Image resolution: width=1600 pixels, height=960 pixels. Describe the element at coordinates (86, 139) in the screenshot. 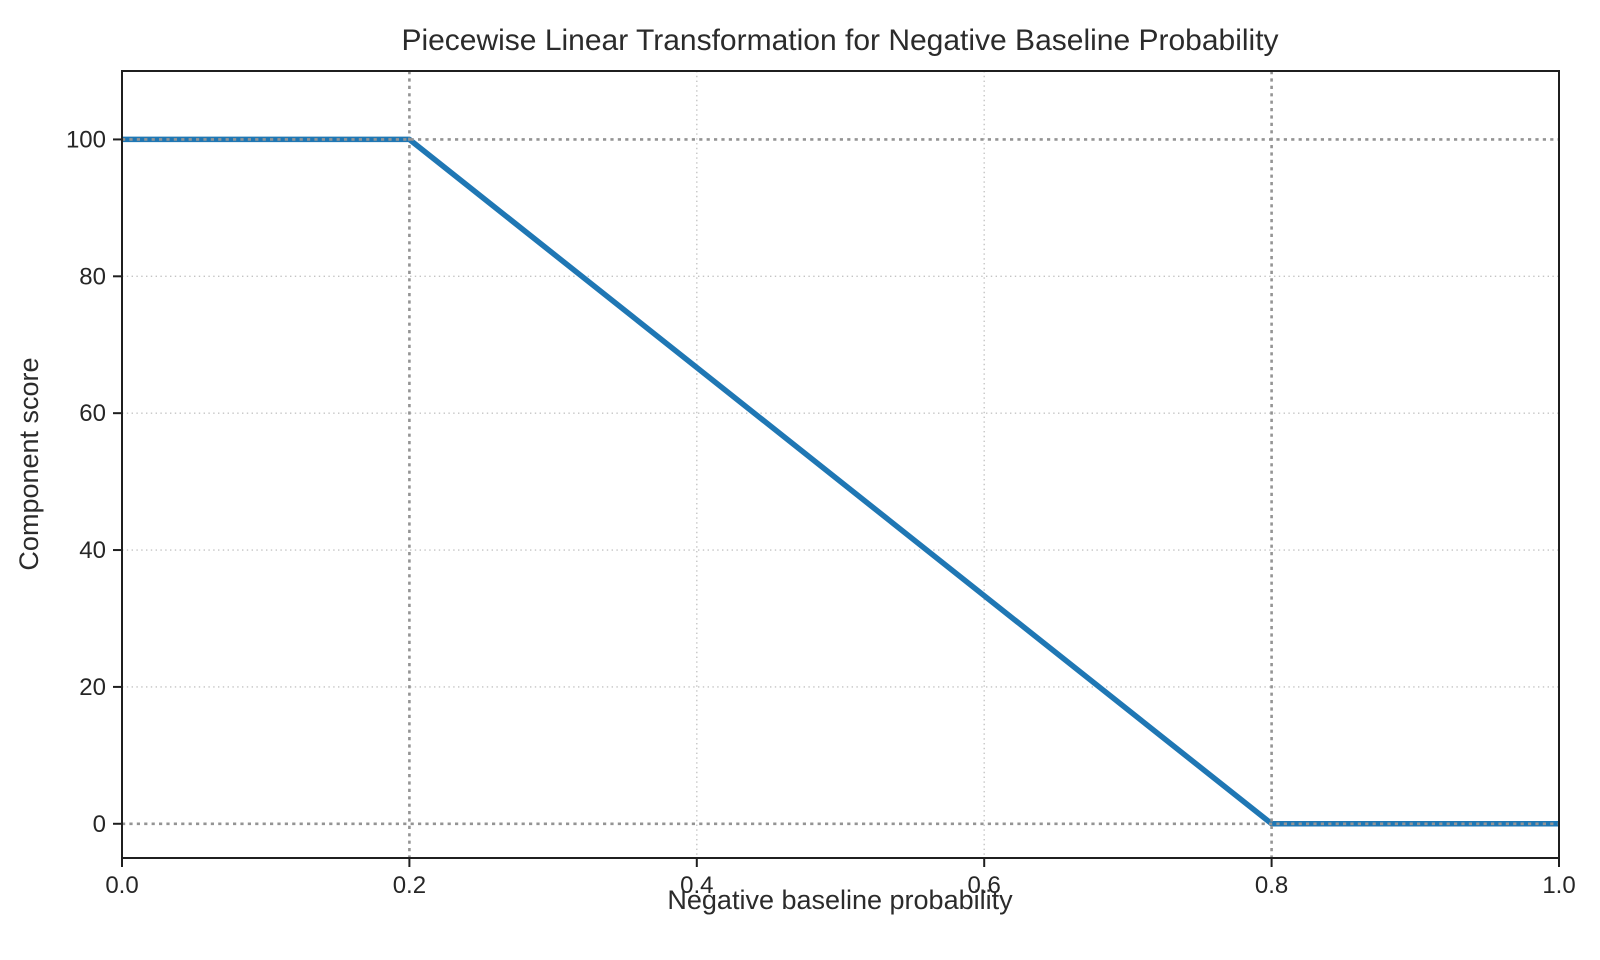

I see `y-tick-label: 100` at that location.